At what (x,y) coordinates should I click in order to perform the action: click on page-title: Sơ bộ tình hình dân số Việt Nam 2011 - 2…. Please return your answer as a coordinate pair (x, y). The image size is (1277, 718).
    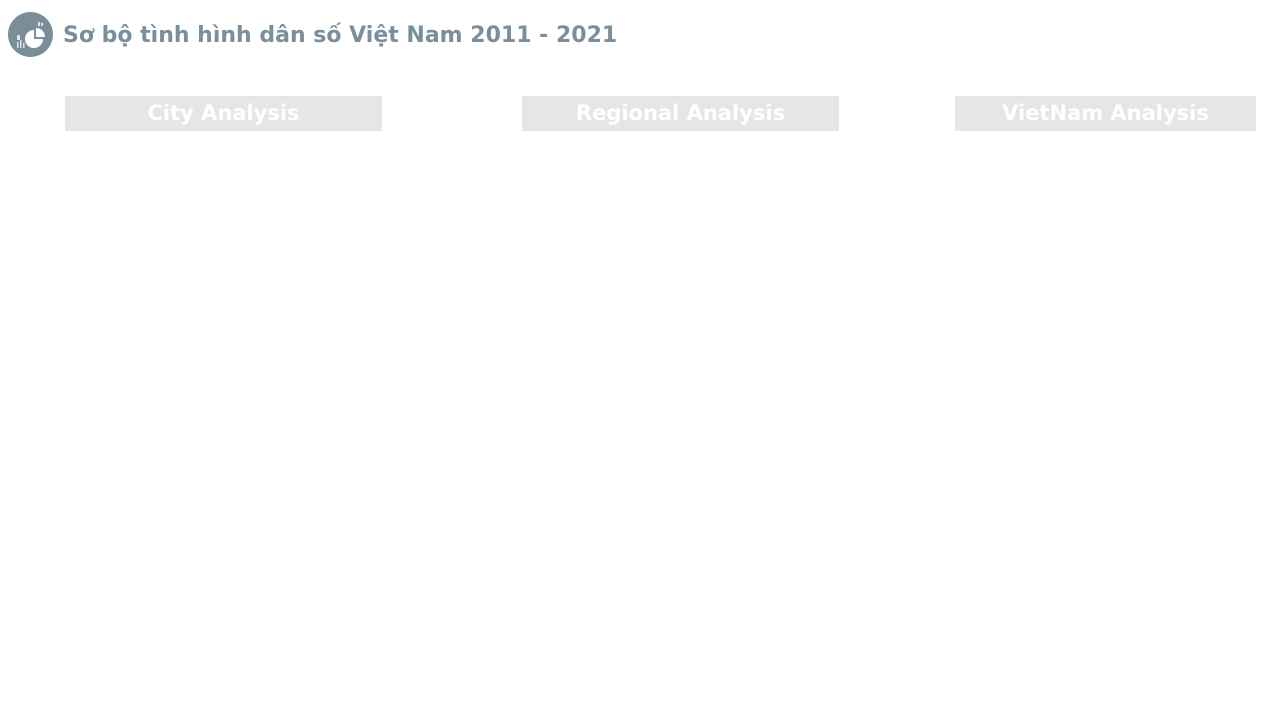
    Looking at the image, I should click on (340, 35).